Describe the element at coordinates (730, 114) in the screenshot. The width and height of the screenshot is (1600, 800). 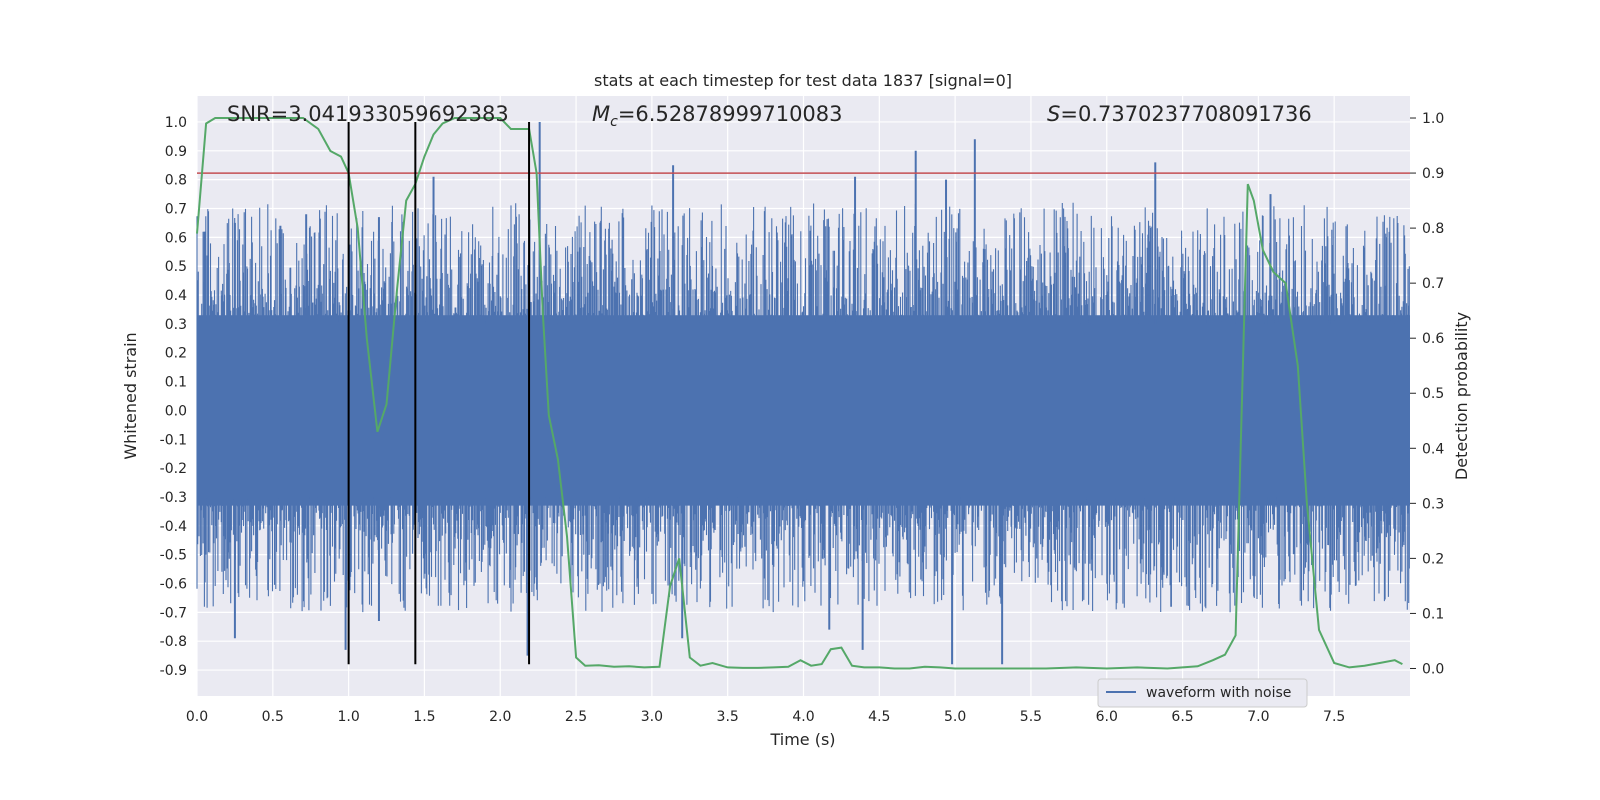
I see `mc-value: =6.52878999710083` at that location.